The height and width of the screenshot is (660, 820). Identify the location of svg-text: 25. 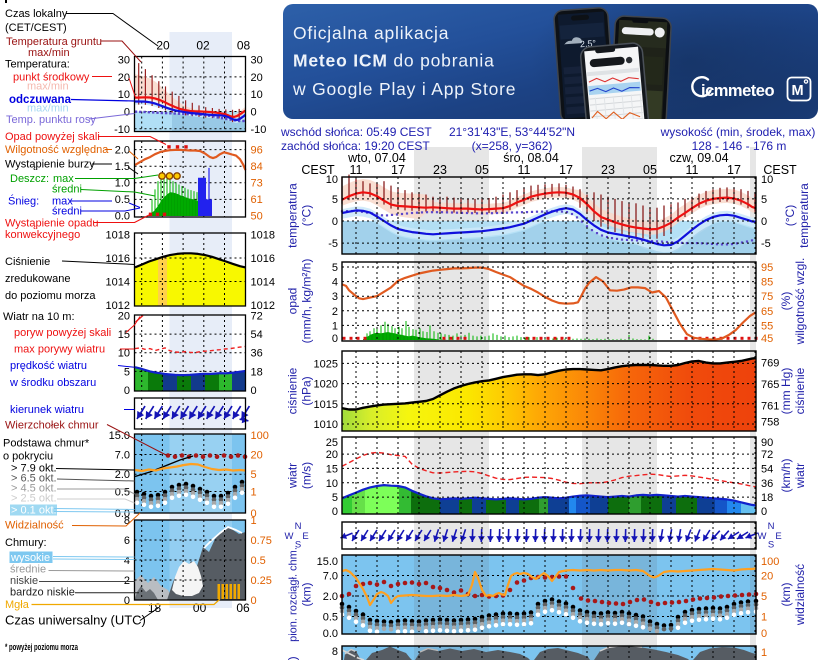
(332, 443).